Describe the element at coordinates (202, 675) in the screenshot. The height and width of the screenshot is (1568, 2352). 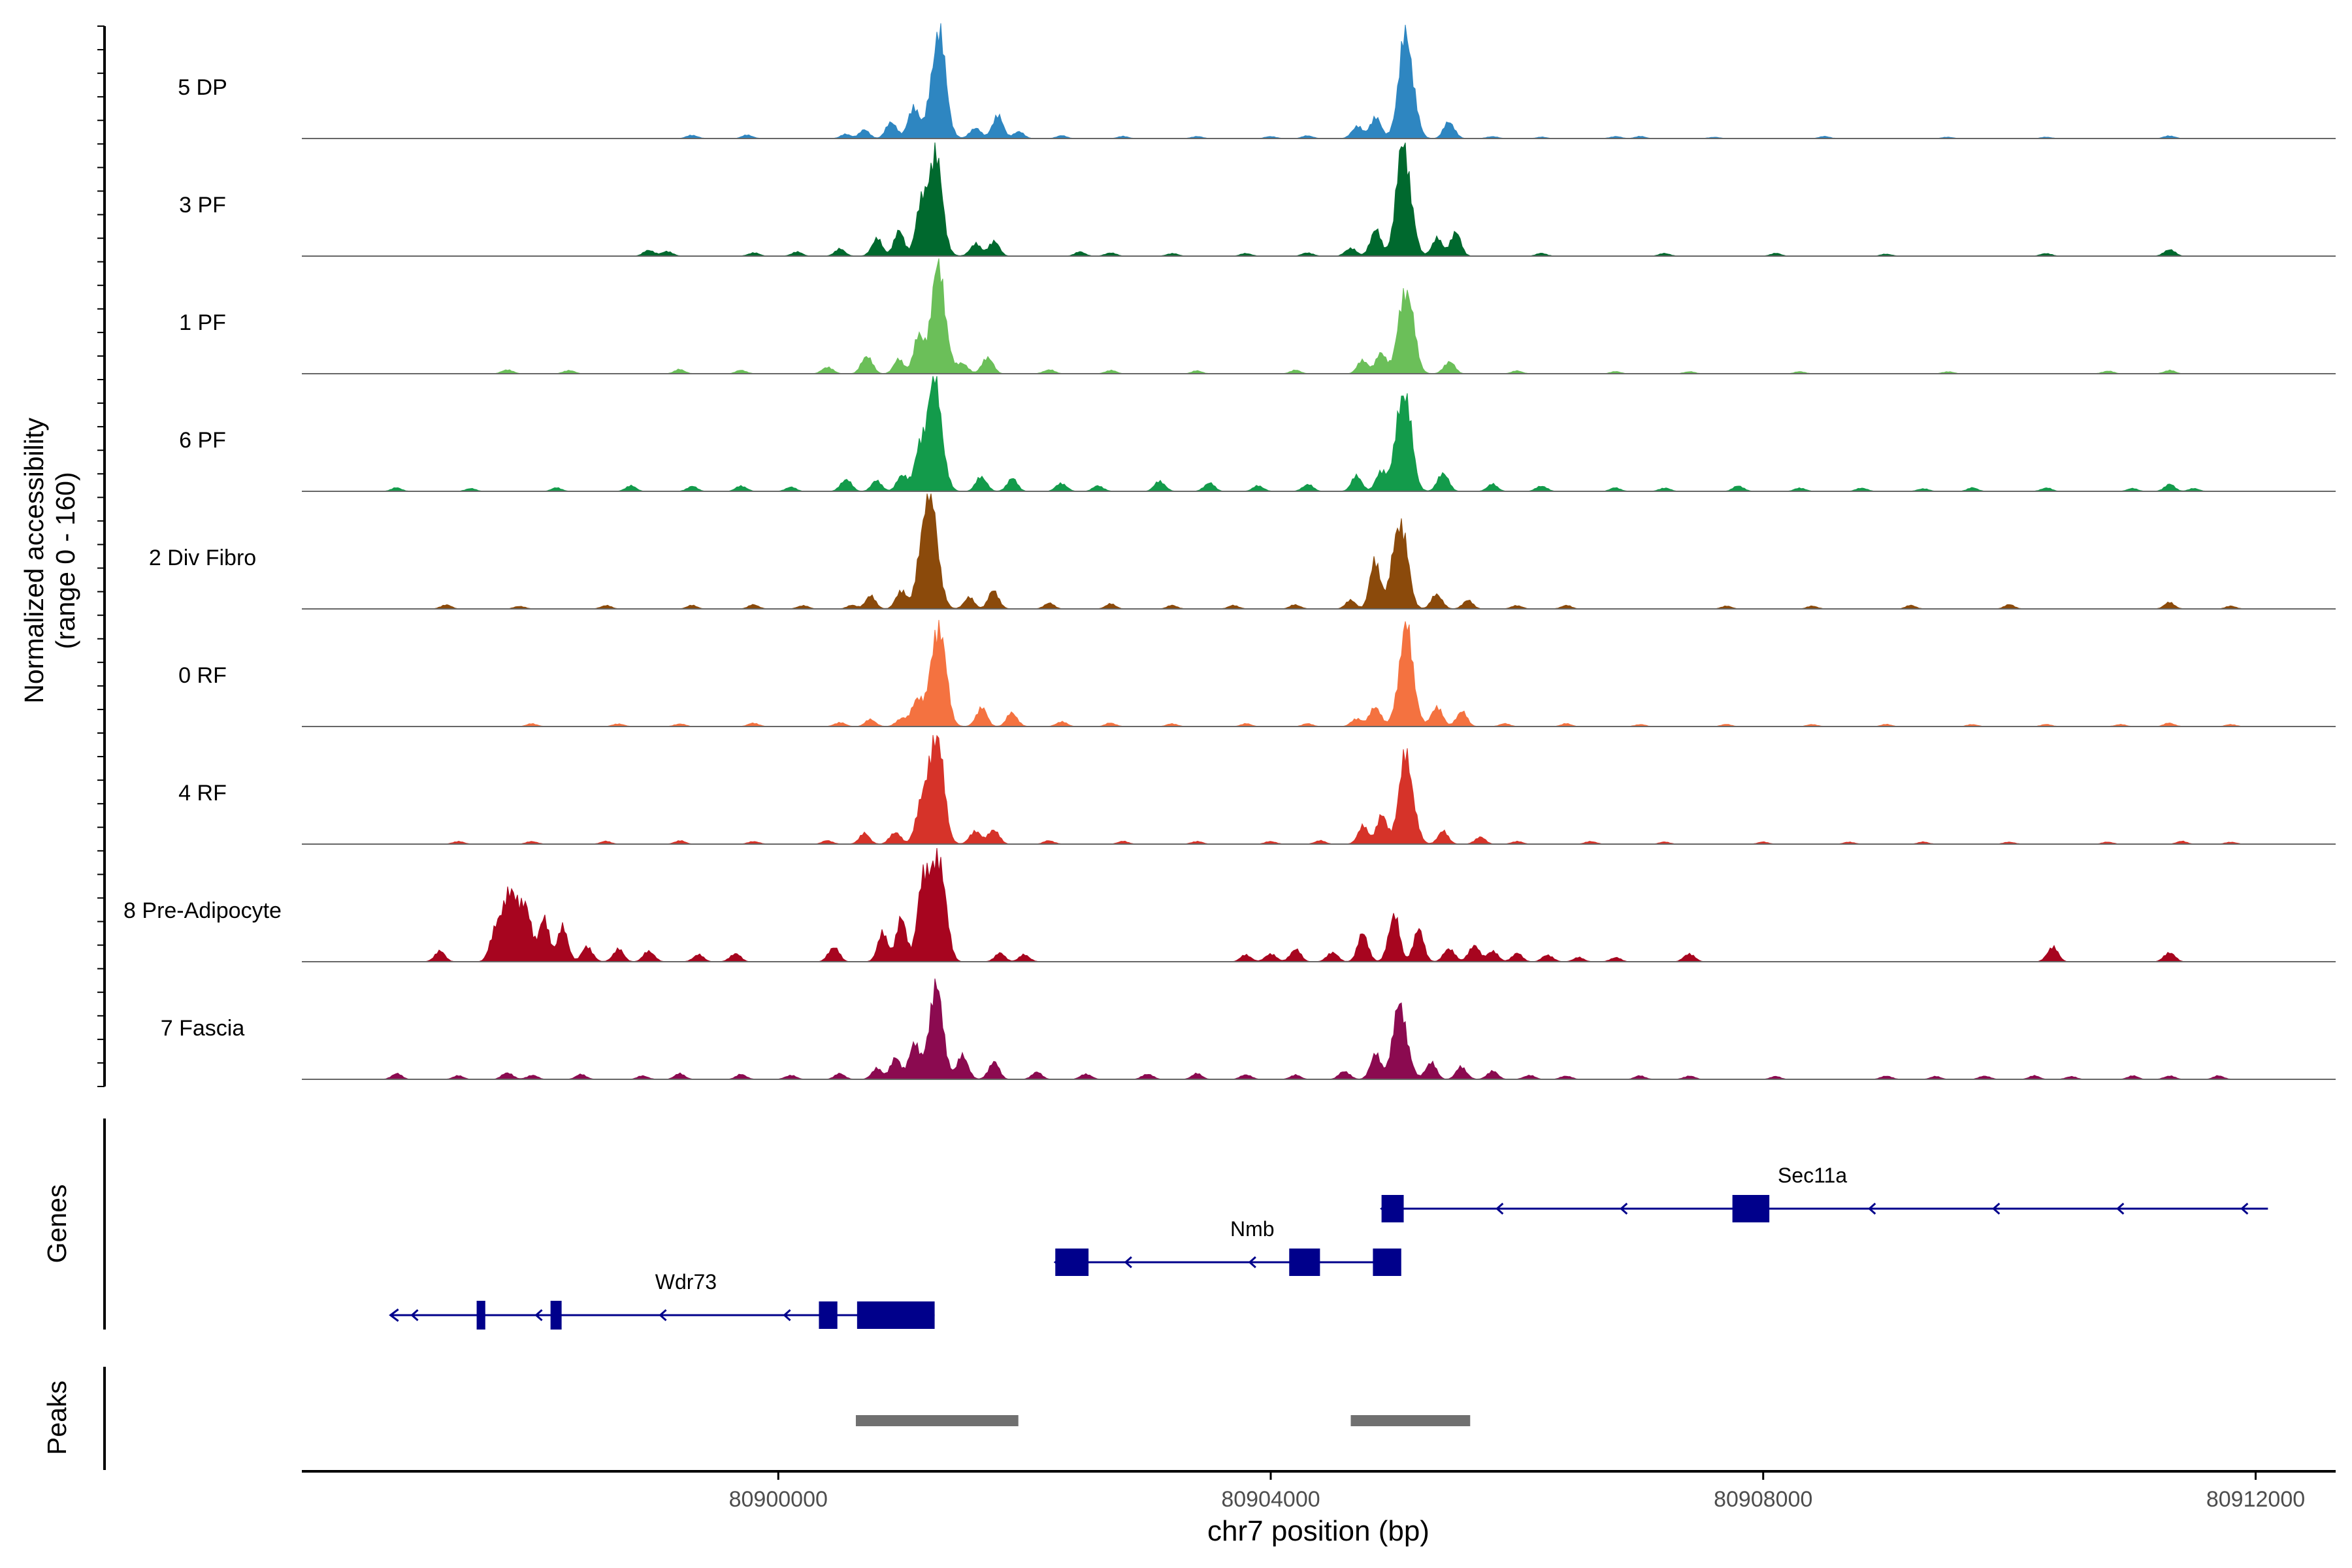
I see `track-label: 0 RF` at that location.